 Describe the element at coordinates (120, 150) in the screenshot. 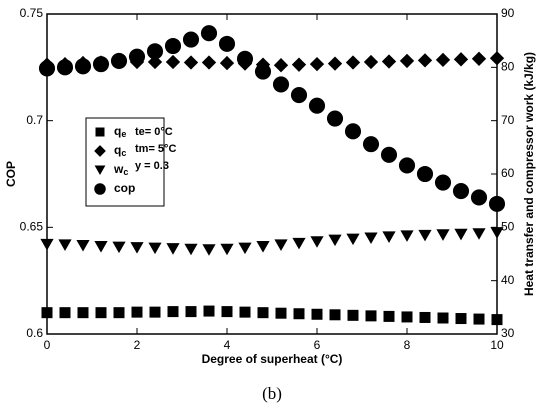

I see `legend-label: qc` at that location.